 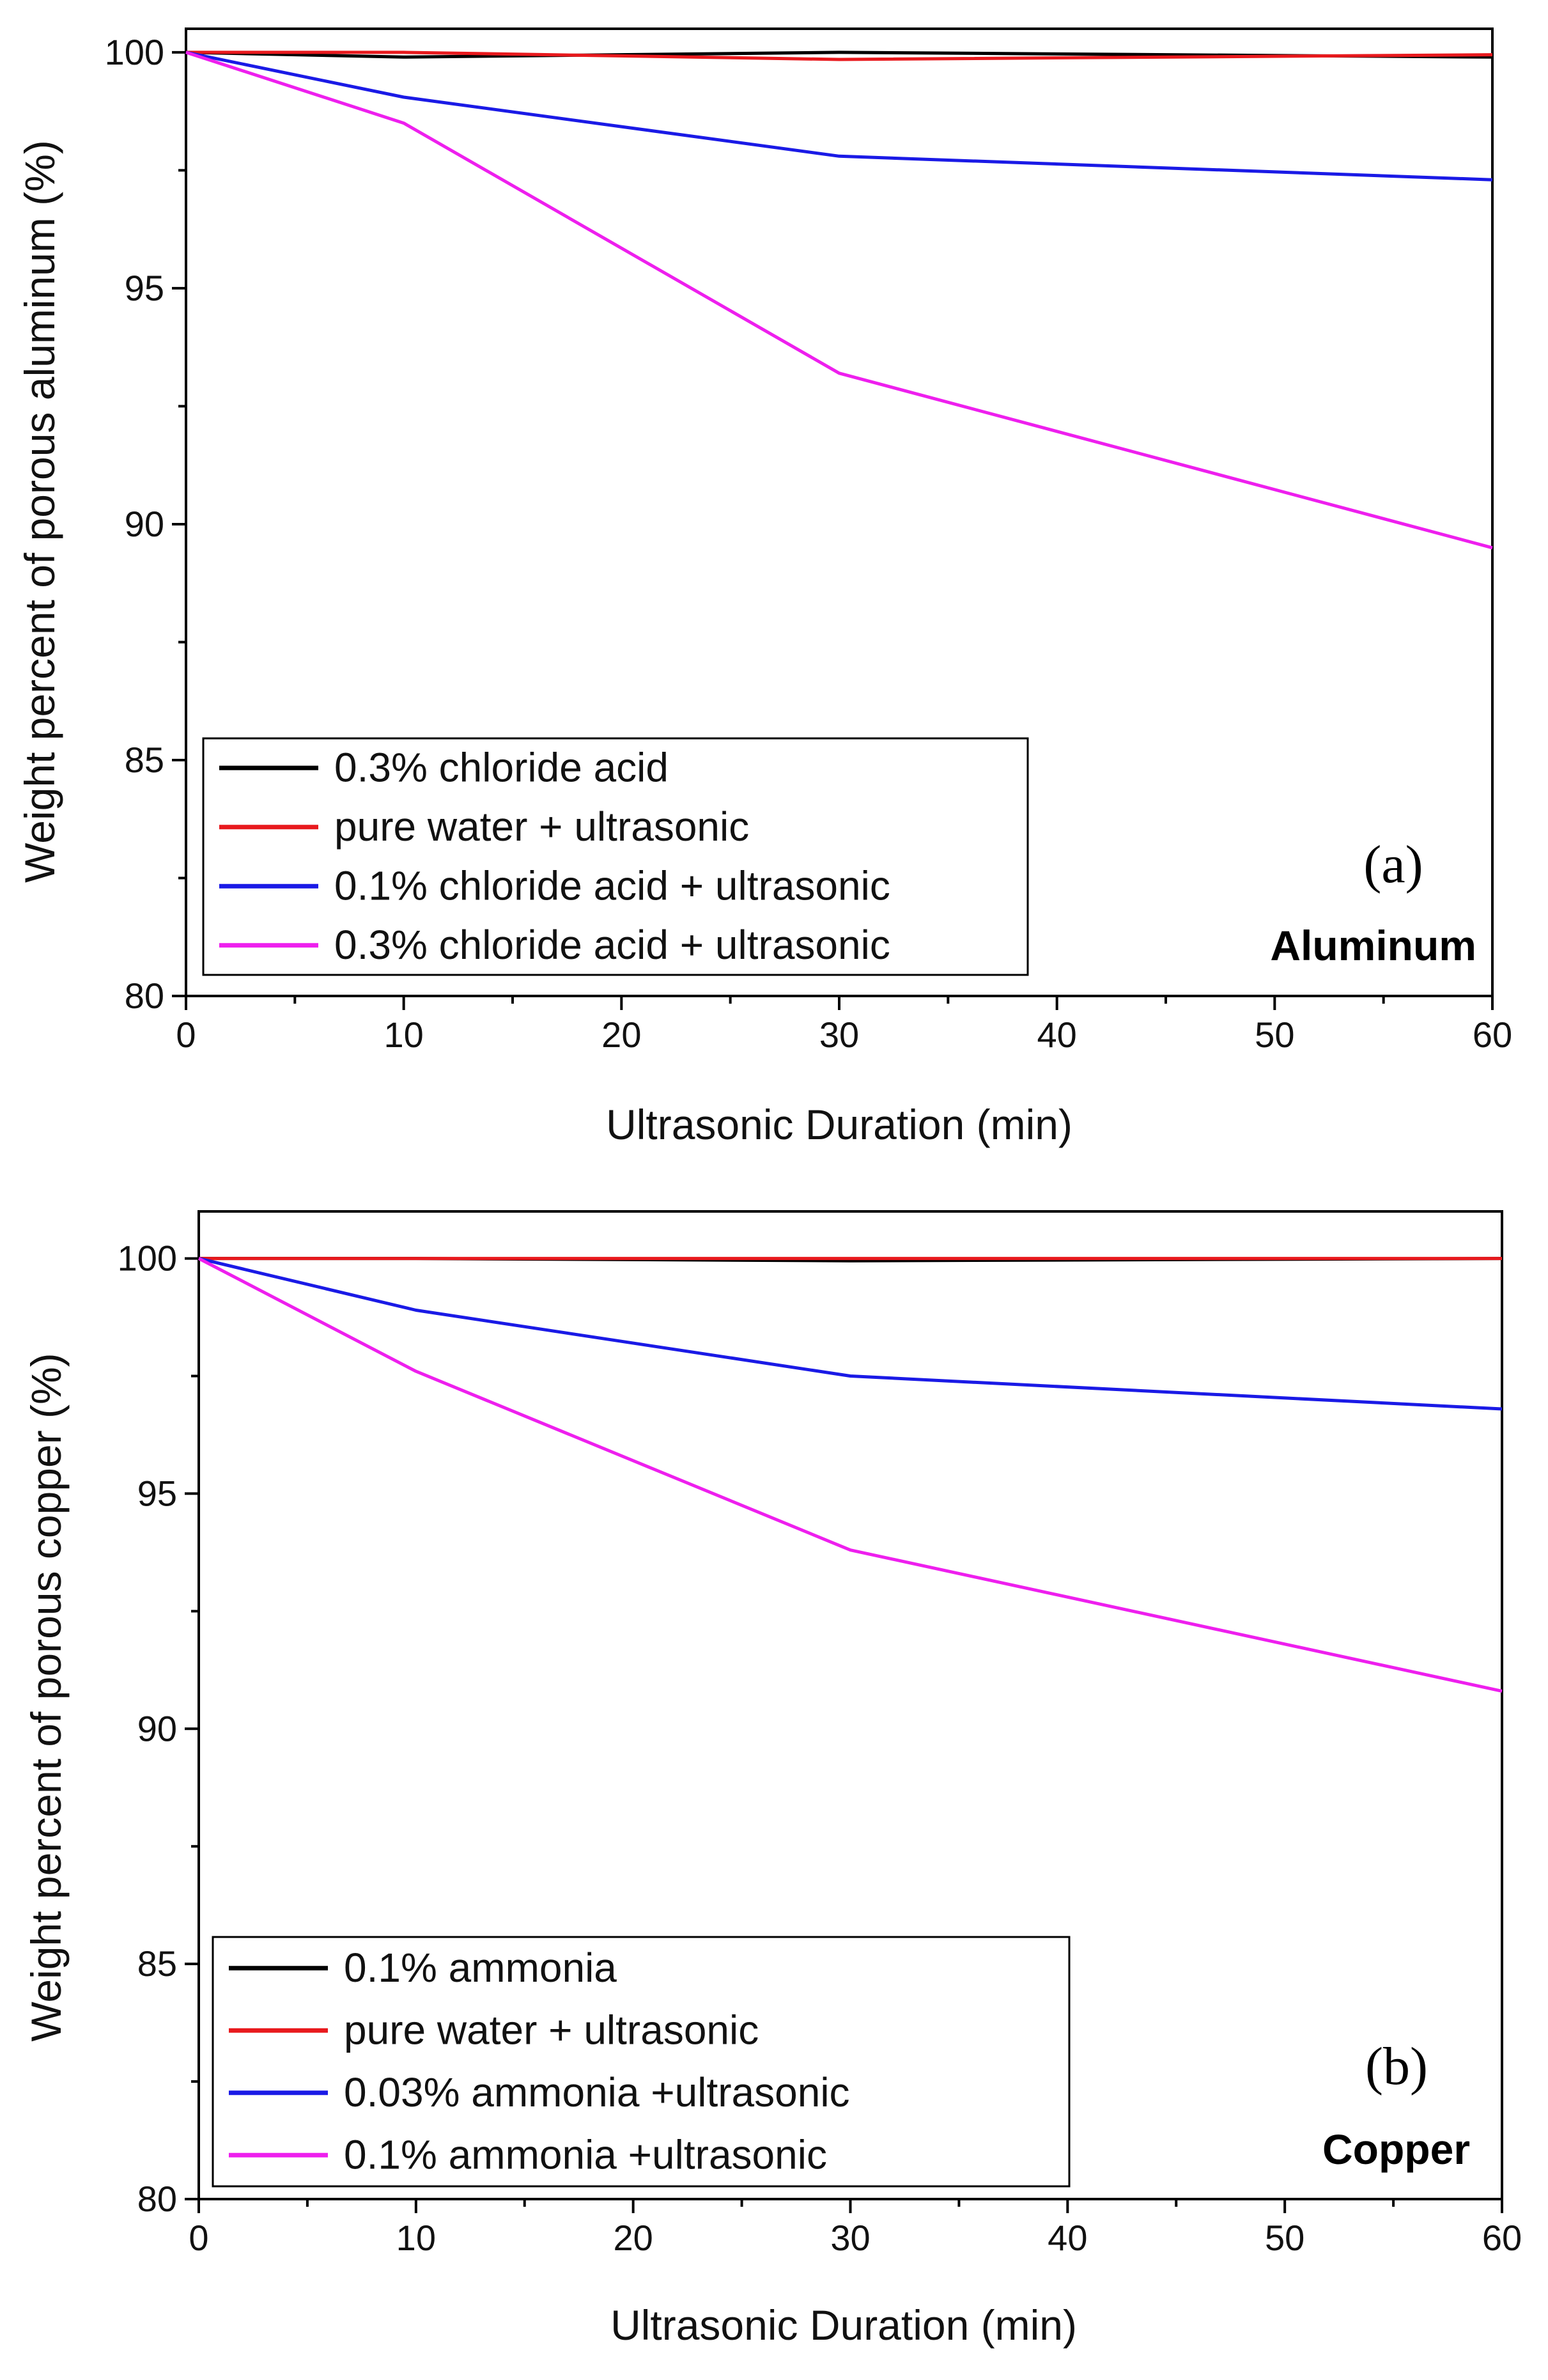 I want to click on legend-entry-label: 0.1% ammonia +ultrasonic, so click(x=585, y=2154).